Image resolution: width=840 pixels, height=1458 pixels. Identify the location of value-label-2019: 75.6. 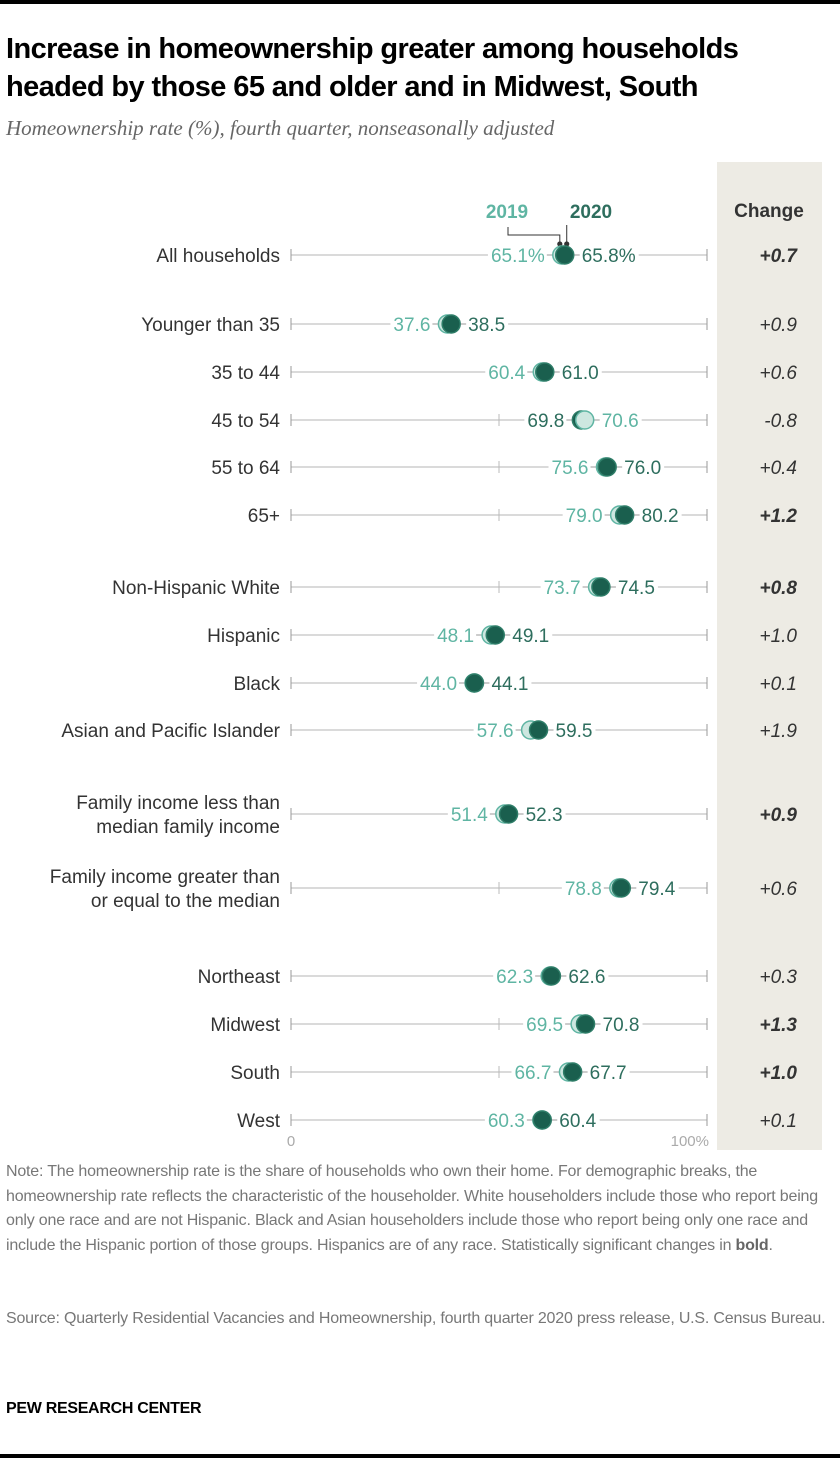
(570, 468).